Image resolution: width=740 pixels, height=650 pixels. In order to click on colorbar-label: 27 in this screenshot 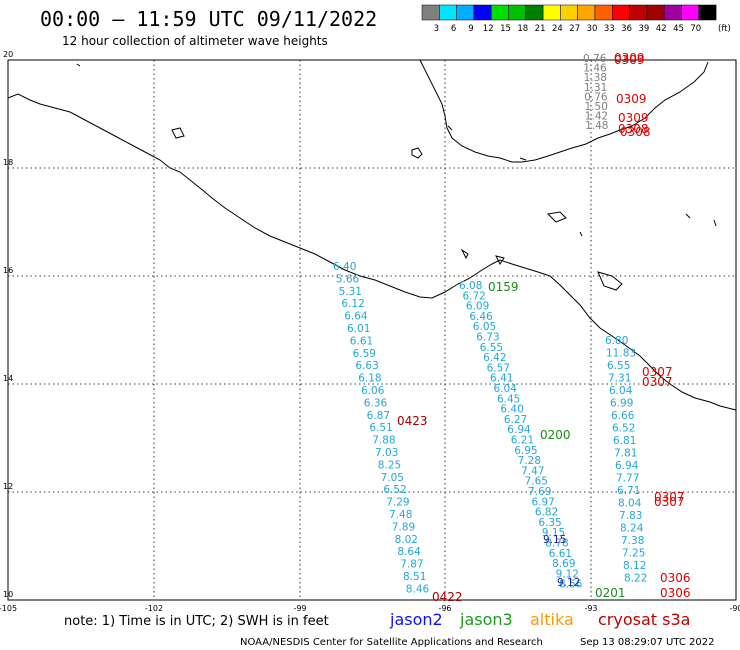, I will do `click(574, 29)`.